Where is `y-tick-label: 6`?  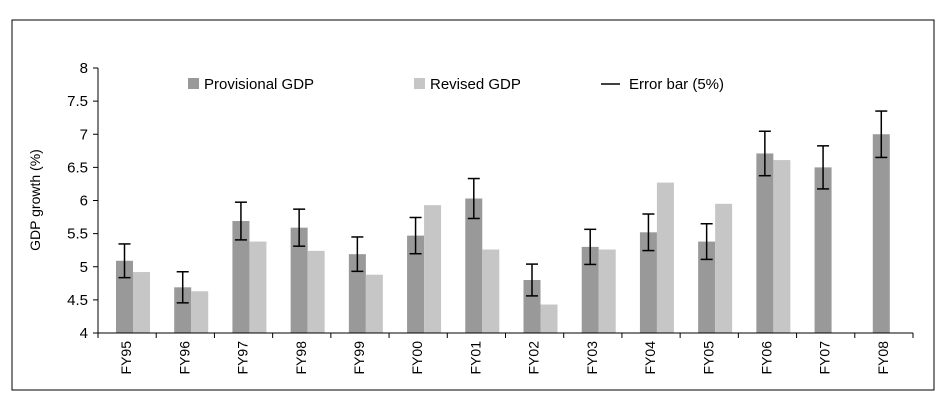
y-tick-label: 6 is located at coordinates (84, 201).